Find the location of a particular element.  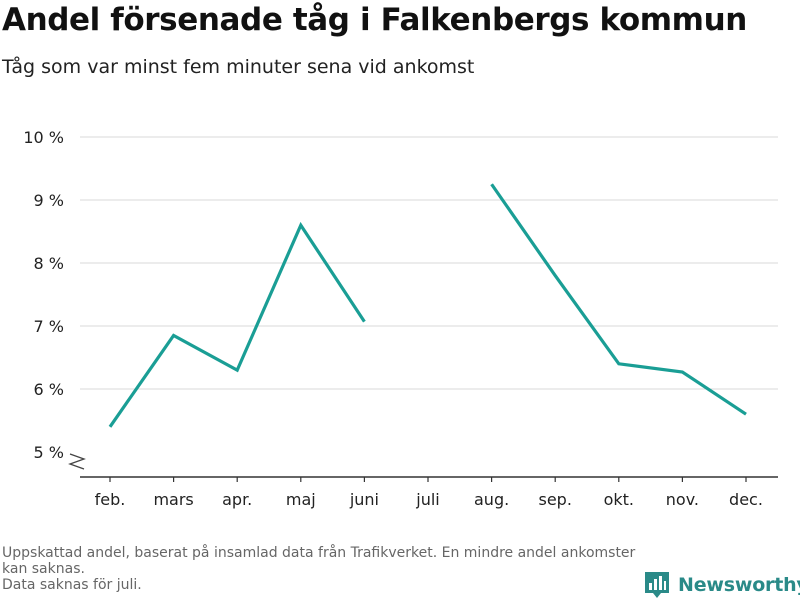

y-tick-label: 10 % is located at coordinates (43, 137).